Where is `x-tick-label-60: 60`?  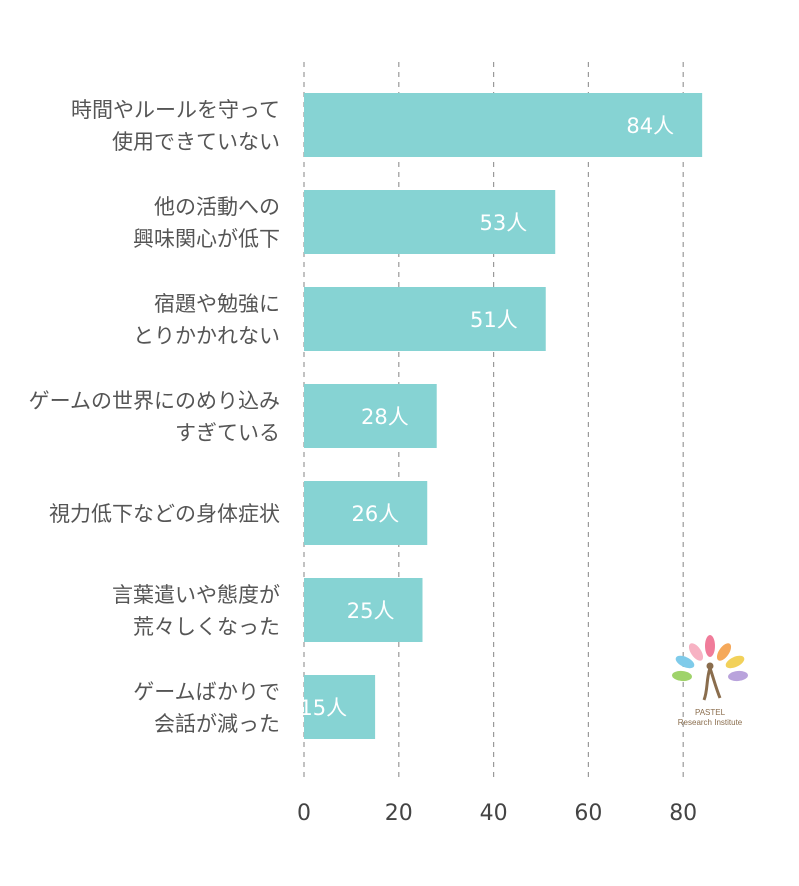 x-tick-label-60: 60 is located at coordinates (588, 813).